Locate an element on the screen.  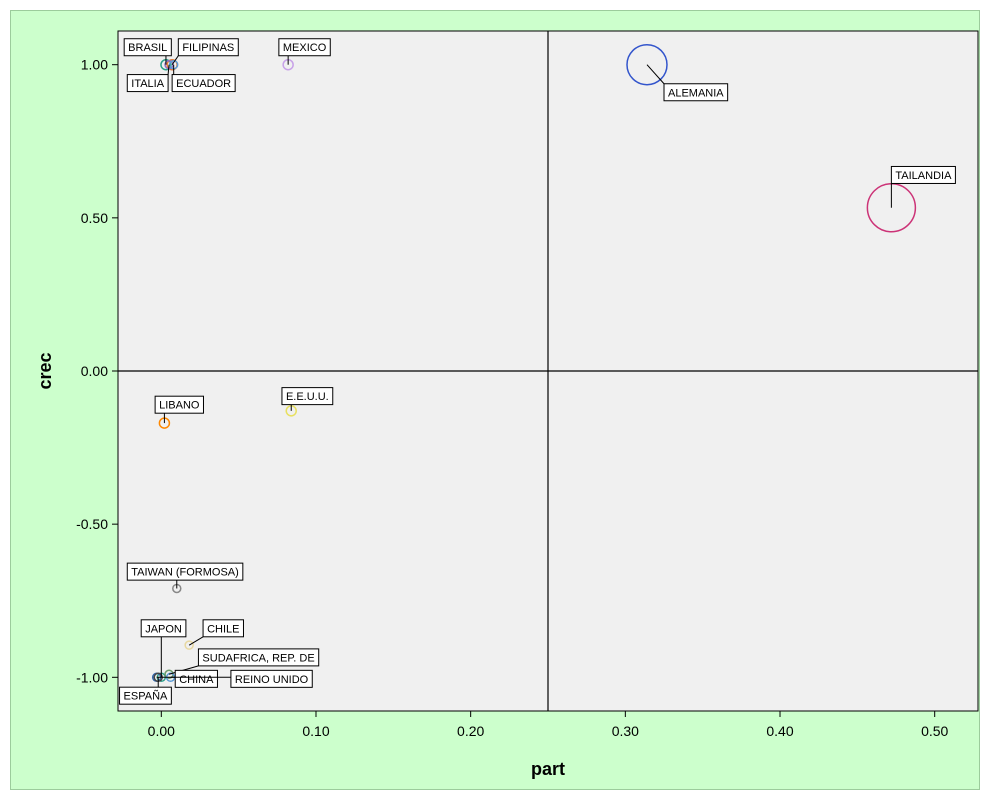
point-label-text: MEXICO is located at coordinates (305, 48).